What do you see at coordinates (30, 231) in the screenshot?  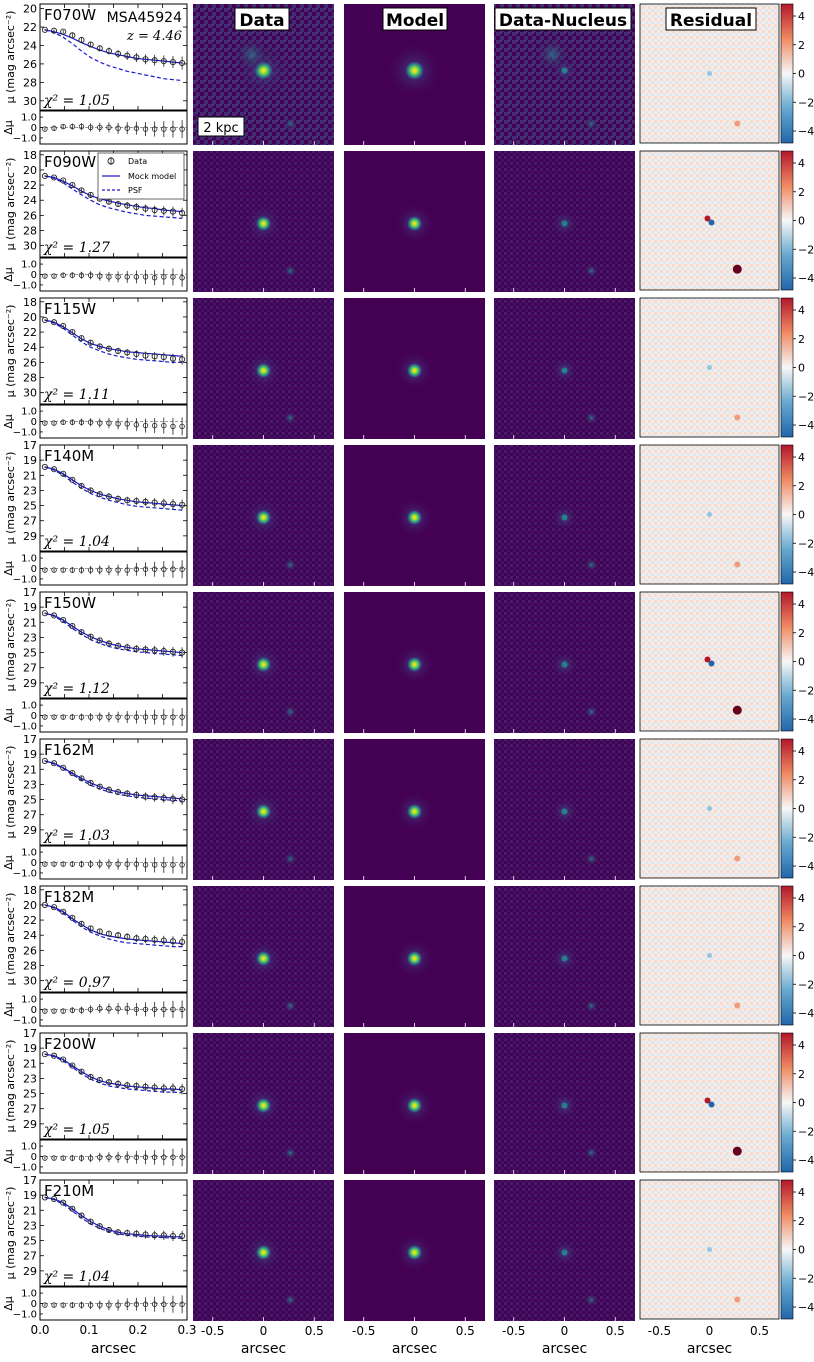 I see `y-tick-label: 28` at bounding box center [30, 231].